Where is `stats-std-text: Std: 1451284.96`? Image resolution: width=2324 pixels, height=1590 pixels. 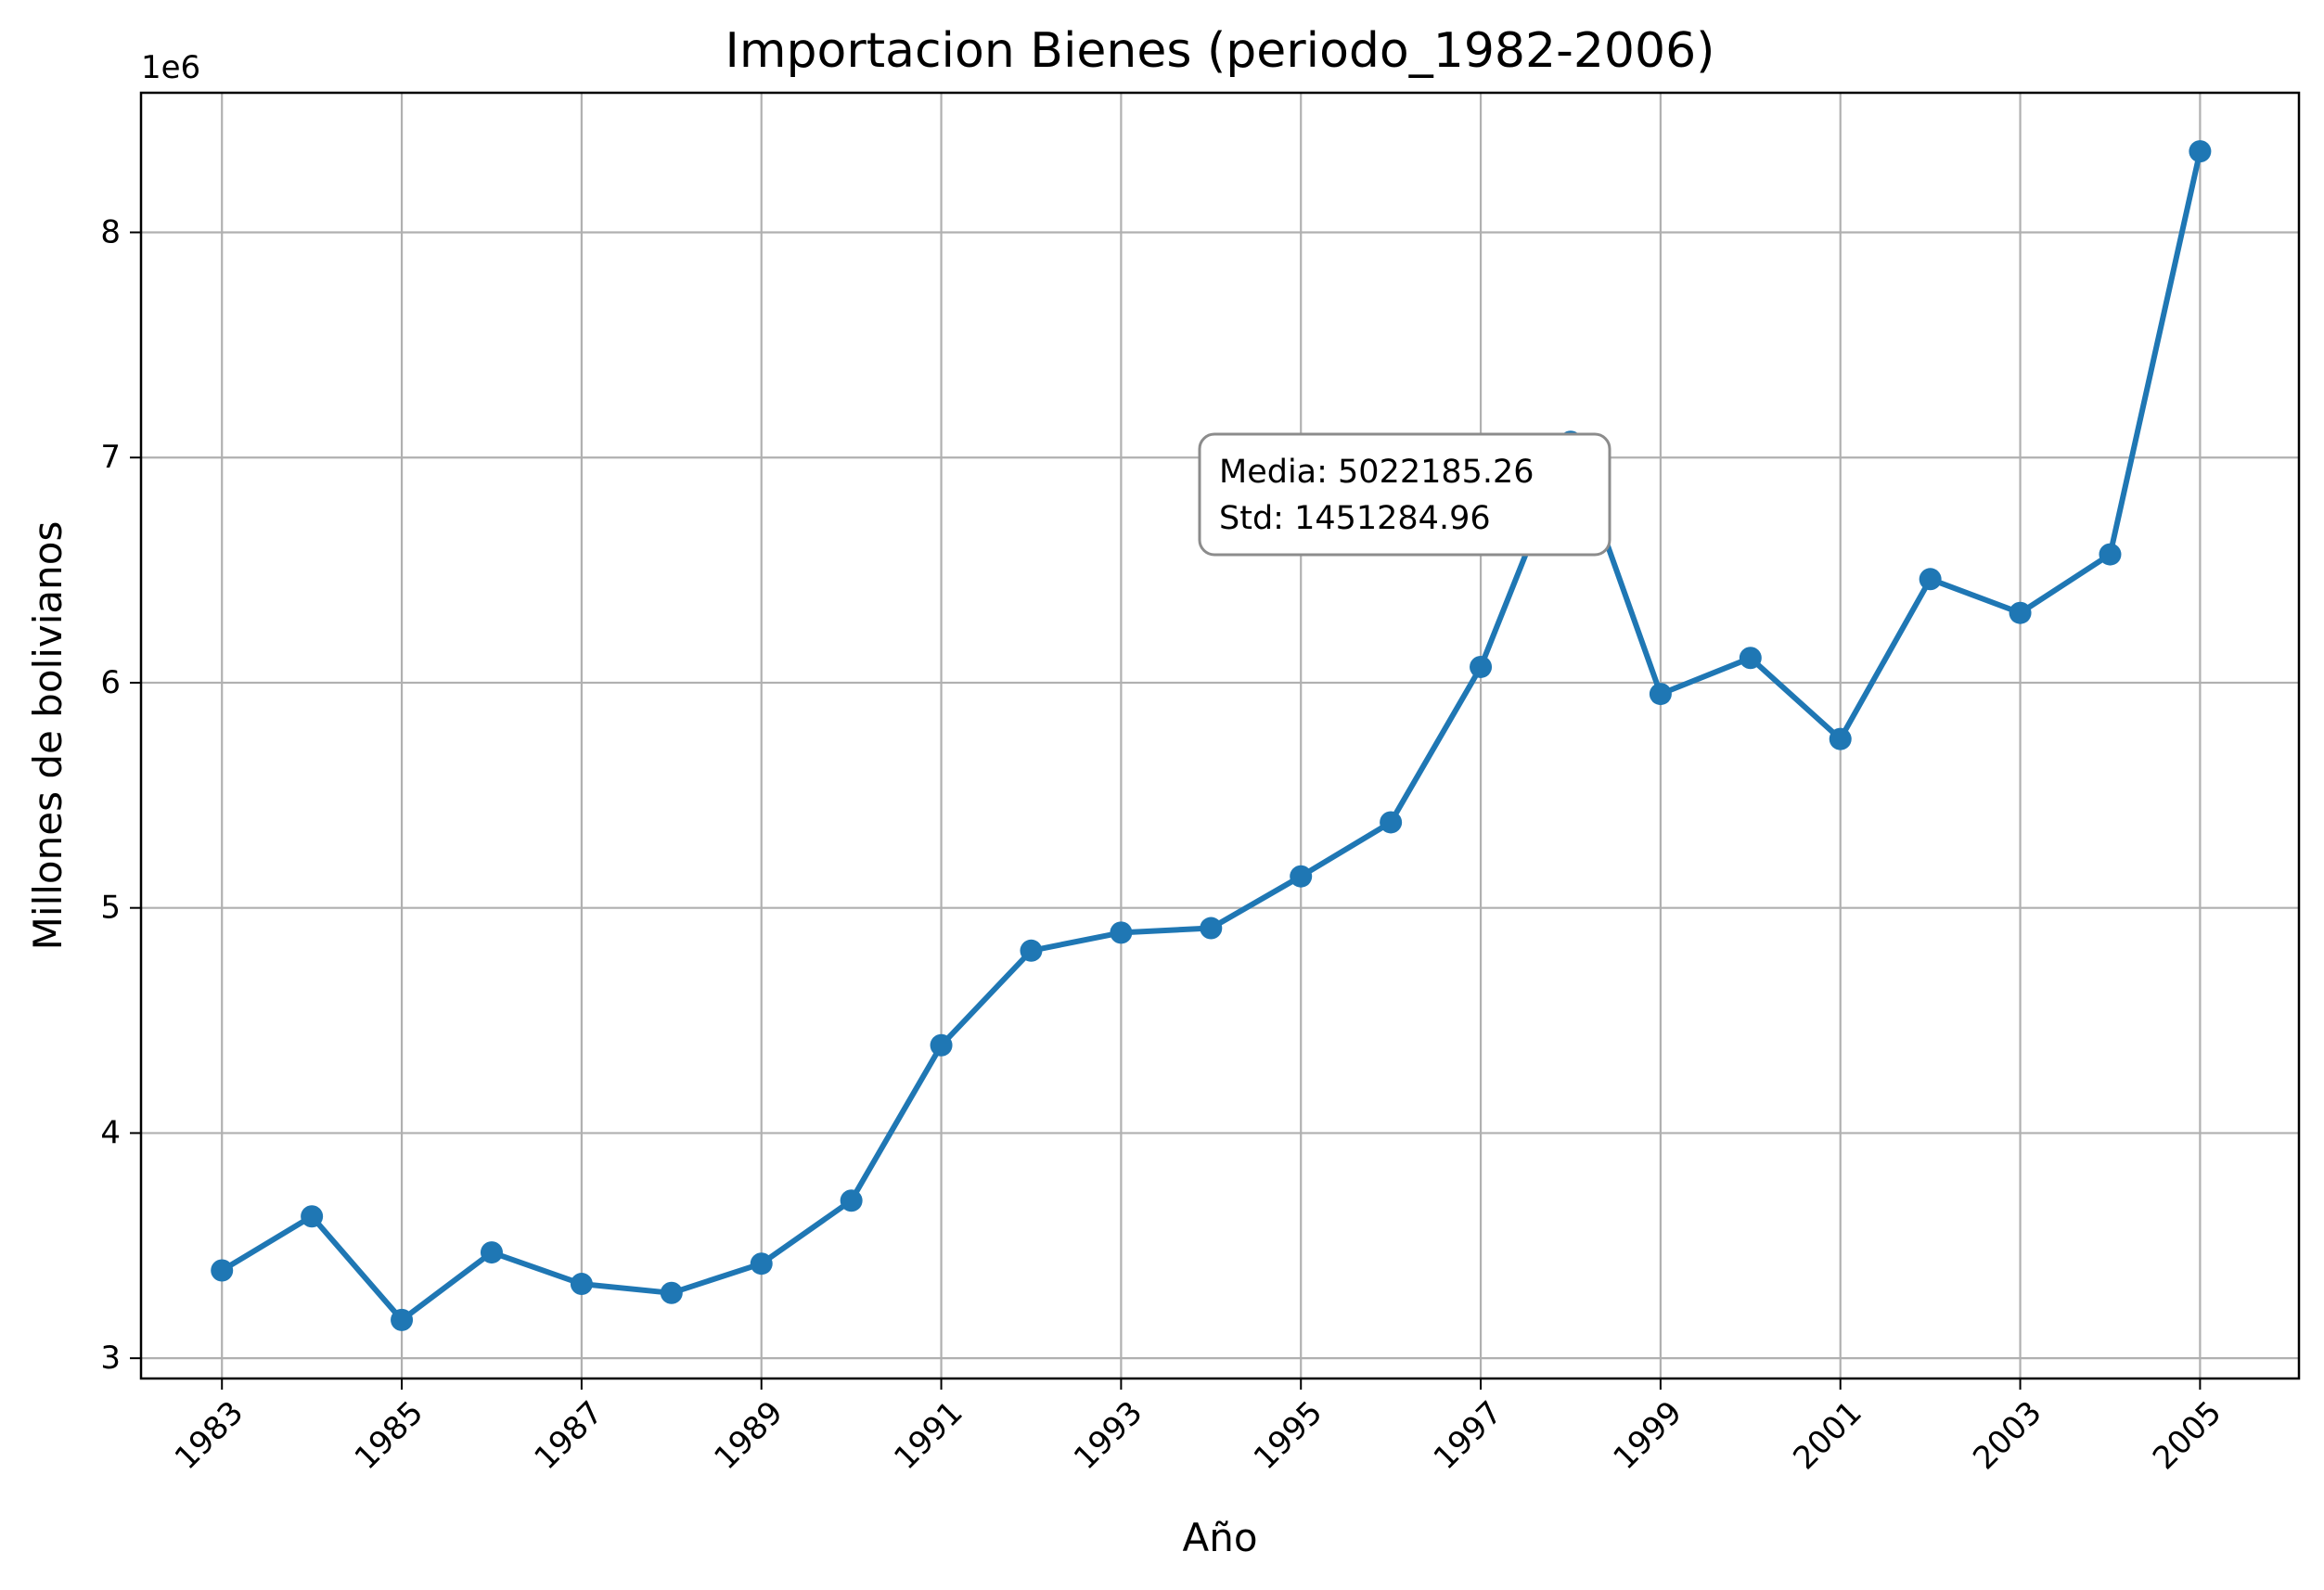 stats-std-text: Std: 1451284.96 is located at coordinates (1355, 518).